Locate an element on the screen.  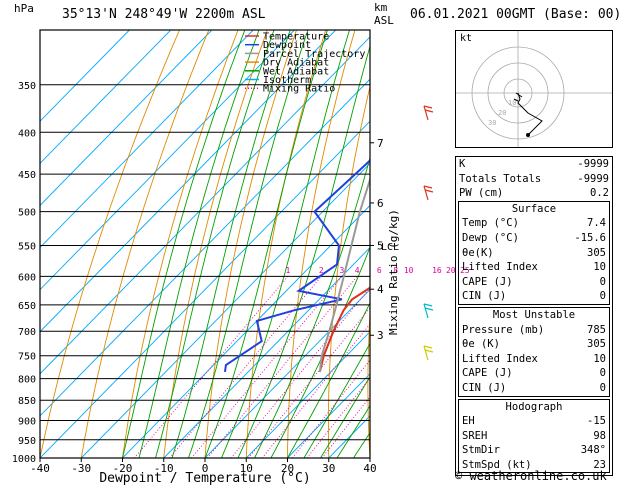
mixing-ratio-line is located at coordinates (245, 367).